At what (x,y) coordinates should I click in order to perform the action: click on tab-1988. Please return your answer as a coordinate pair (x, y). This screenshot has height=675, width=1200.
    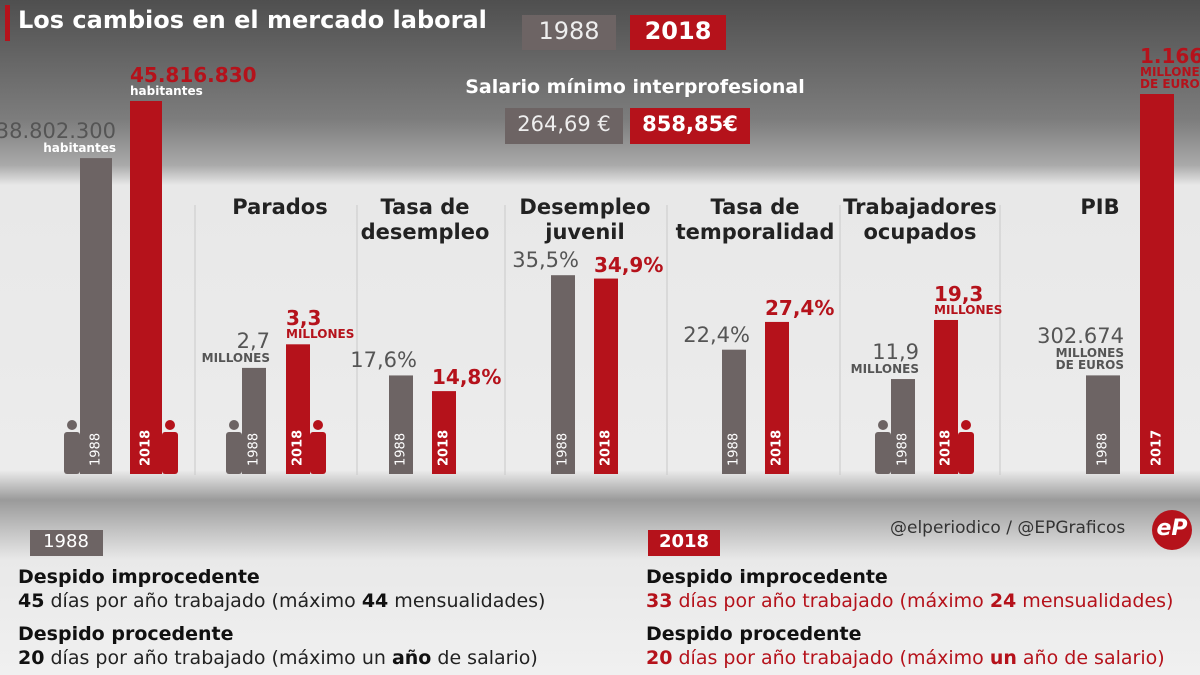
    Looking at the image, I should click on (569, 32).